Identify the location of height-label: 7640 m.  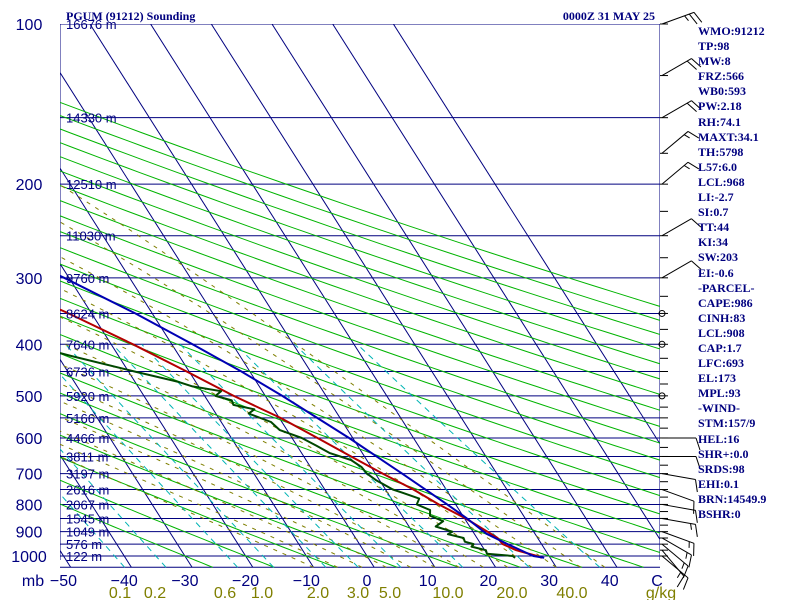
(87, 344).